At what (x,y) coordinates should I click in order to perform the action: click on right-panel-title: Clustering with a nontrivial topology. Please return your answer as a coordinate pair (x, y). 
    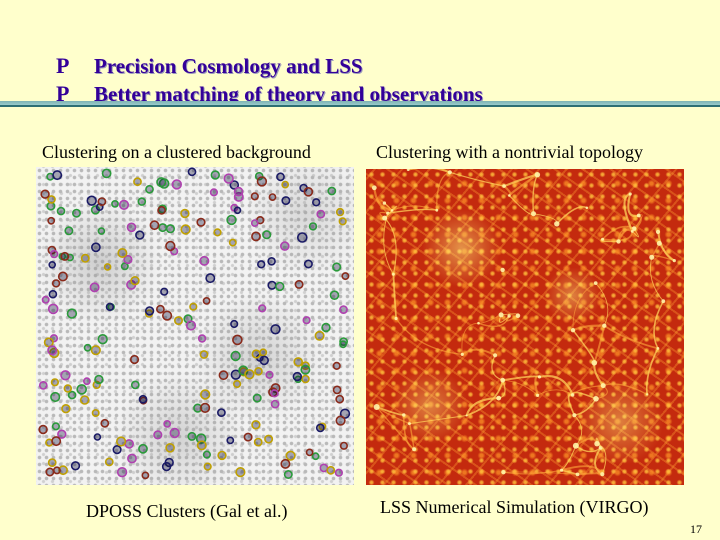
    Looking at the image, I should click on (509, 152).